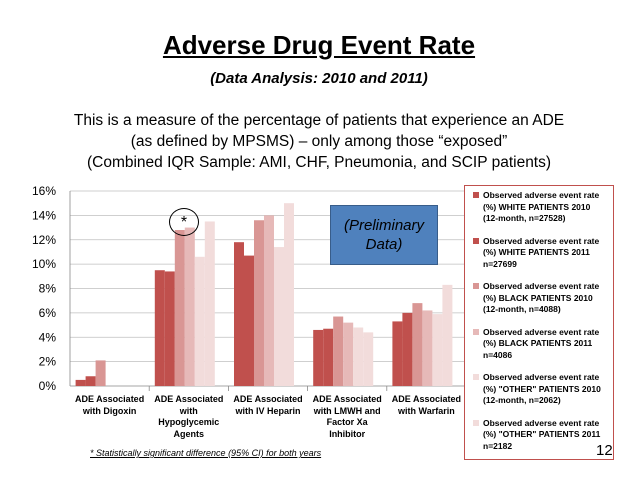  What do you see at coordinates (347, 422) in the screenshot?
I see `x-tick-label-line: Factor Xa` at bounding box center [347, 422].